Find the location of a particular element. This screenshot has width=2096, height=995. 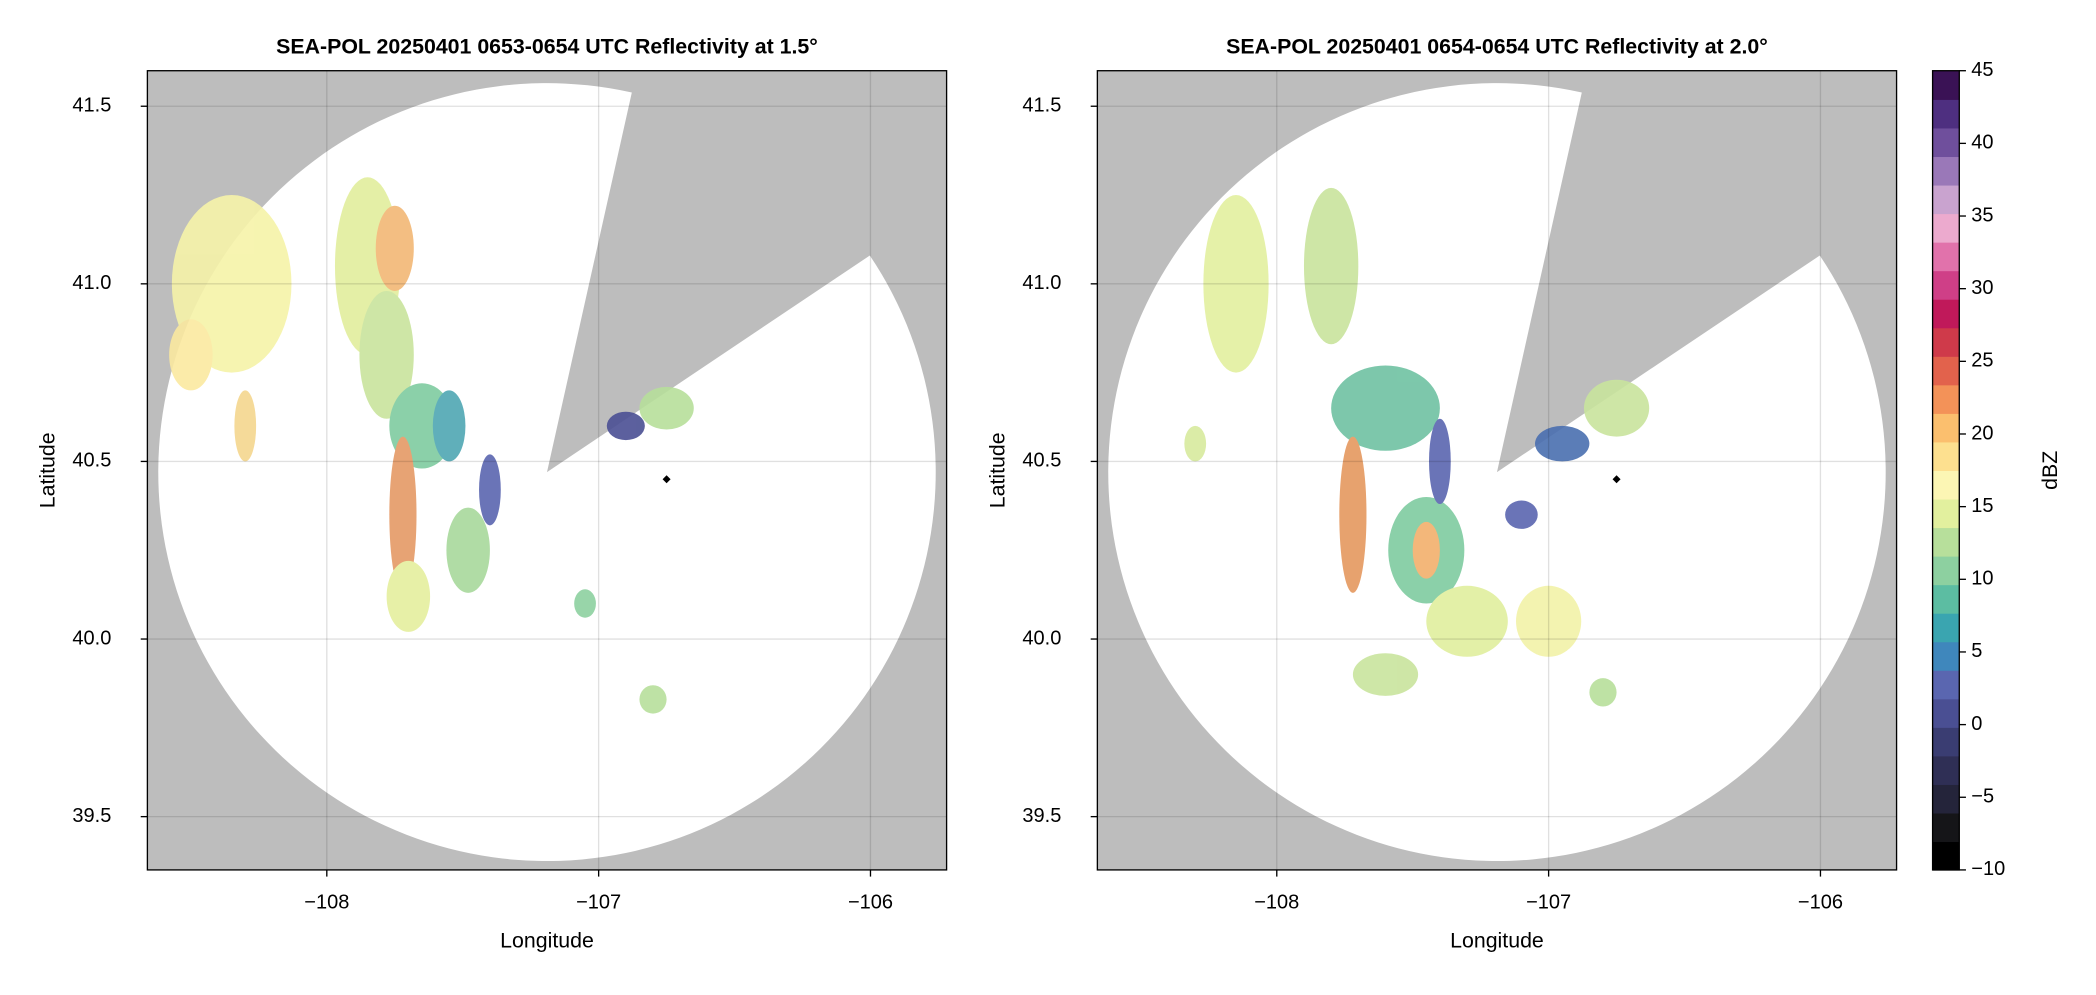

colorbar-frame is located at coordinates (1945, 470).